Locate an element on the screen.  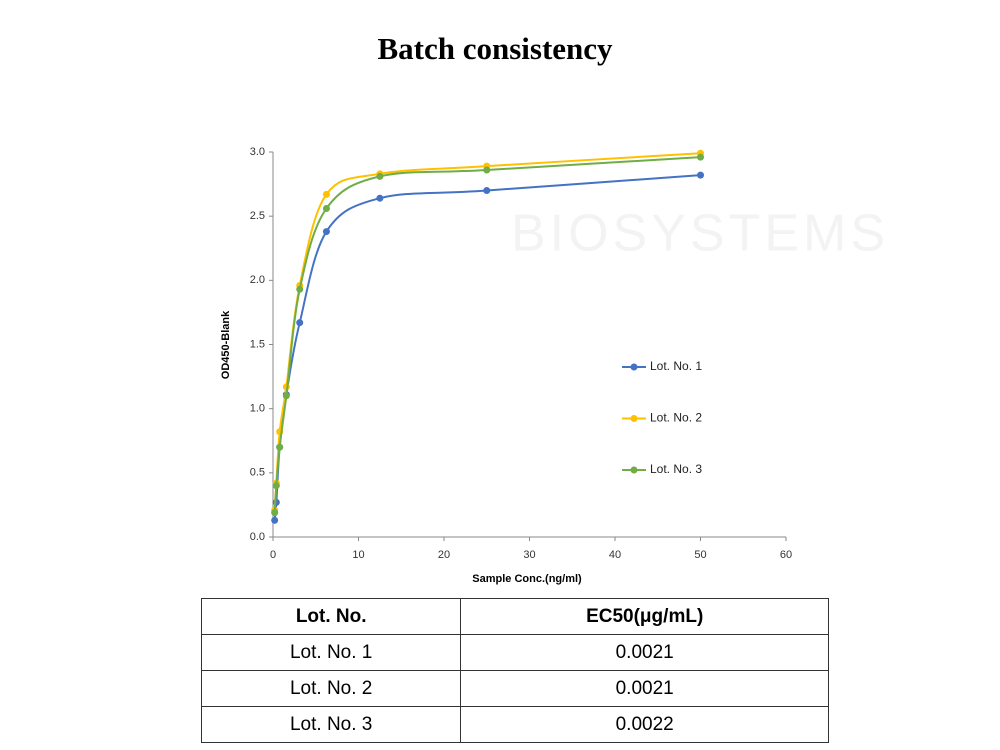
table-header: Lot. No. EC50(μg/mL) is located at coordinates (514, 616).